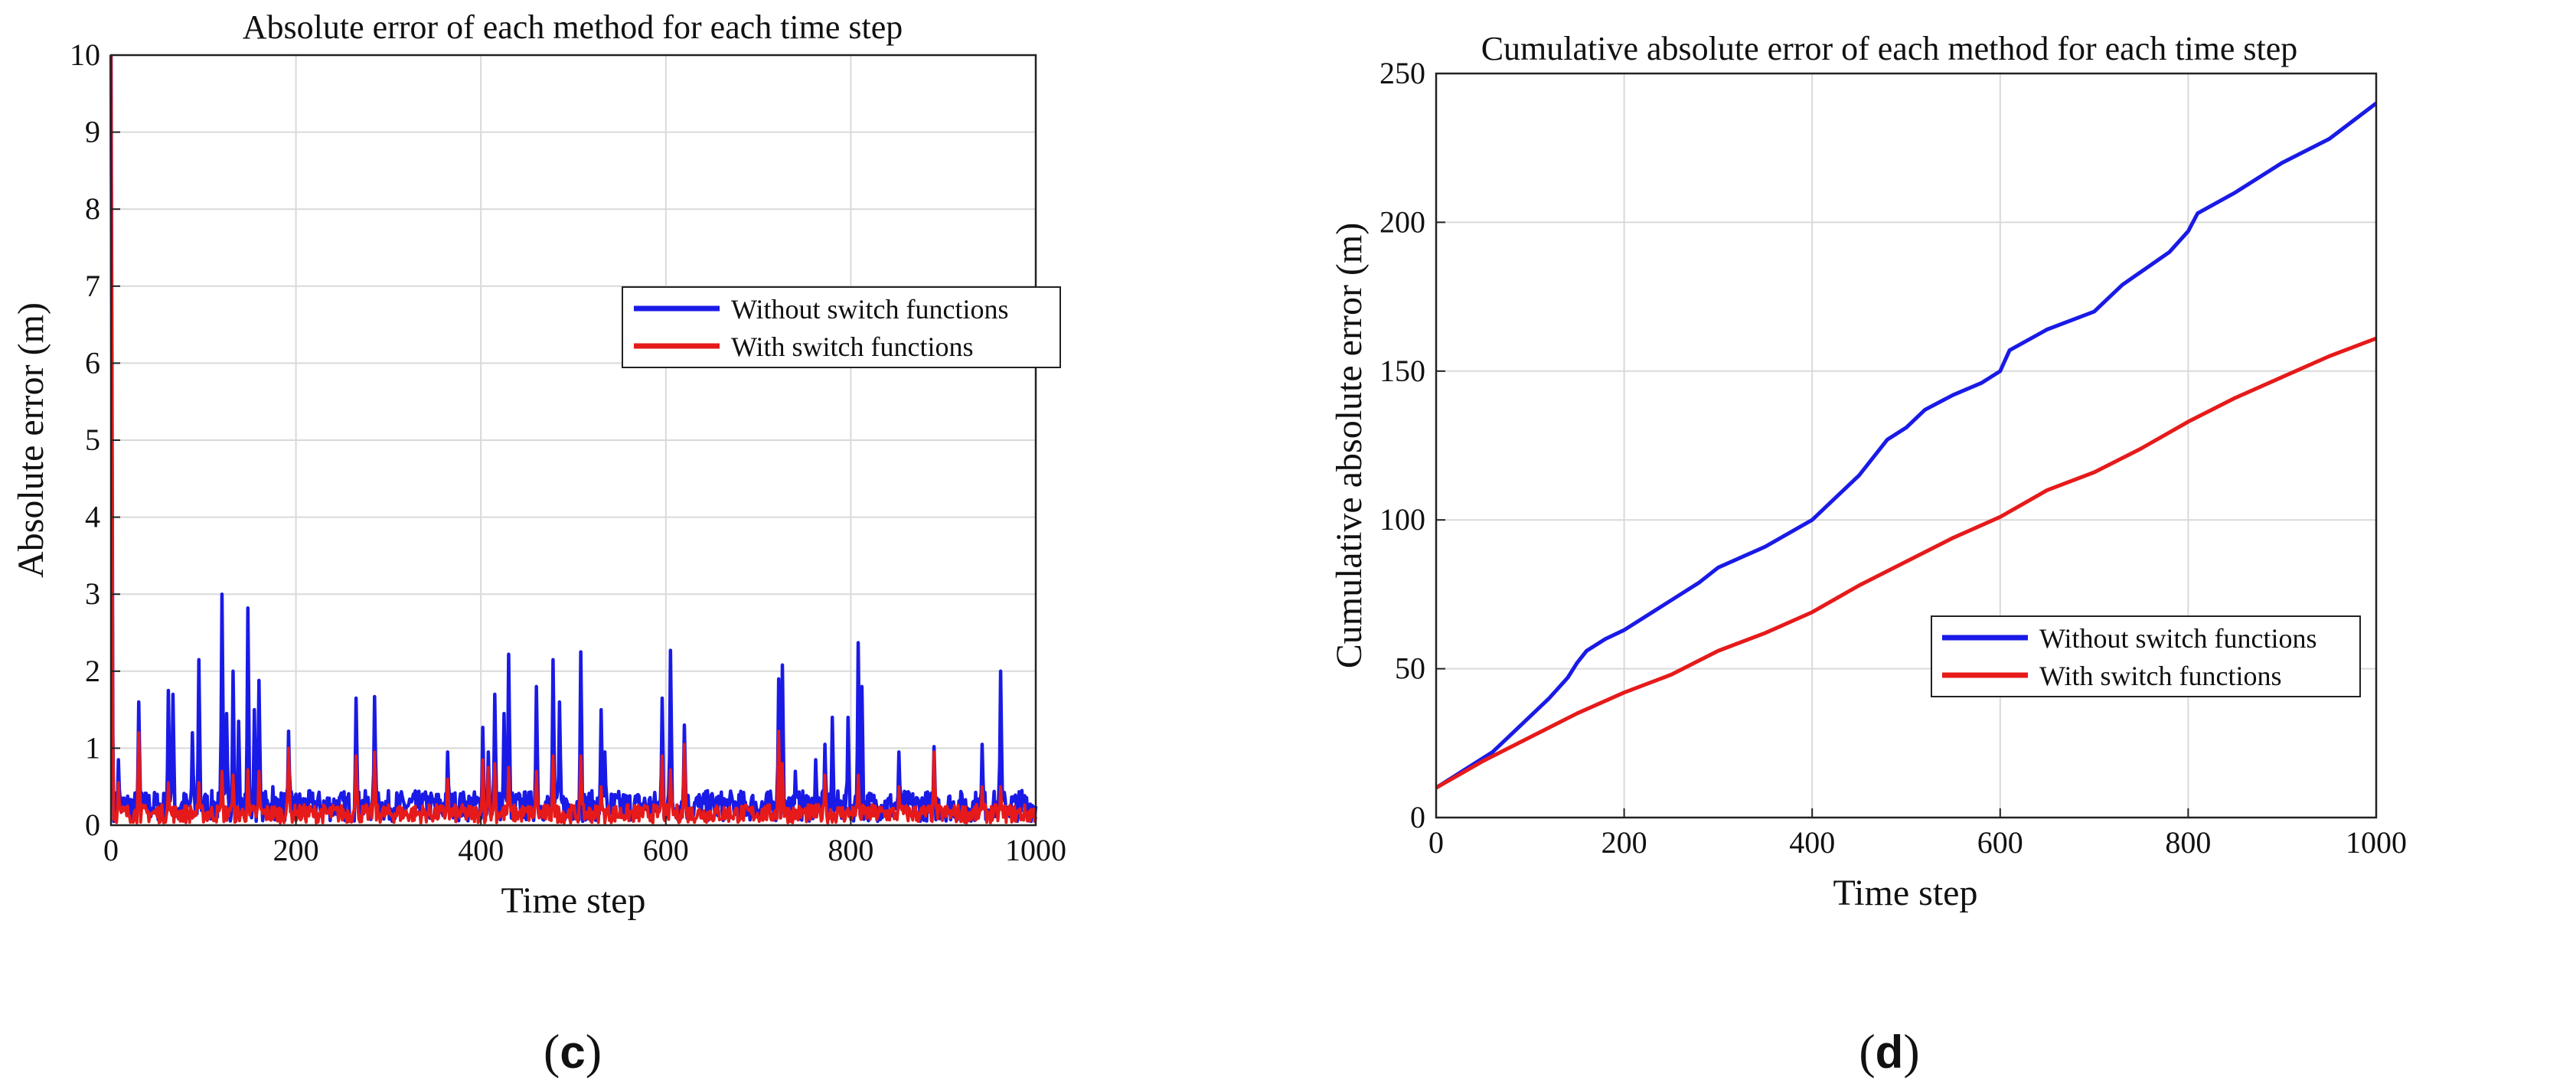 This screenshot has width=2576, height=1087. Describe the element at coordinates (1436, 843) in the screenshot. I see `panel-d-x-tick-label: 0` at that location.